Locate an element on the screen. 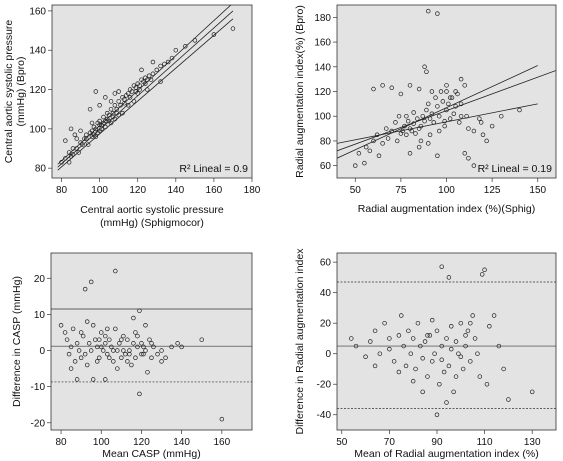  x-tick-label: 100 is located at coordinates (101, 442).